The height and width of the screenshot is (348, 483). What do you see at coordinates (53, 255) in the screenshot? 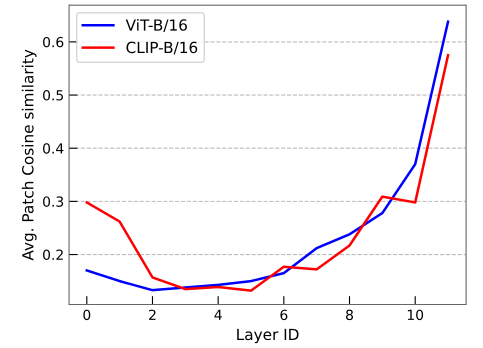
I see `y-tick-label: 0.2` at bounding box center [53, 255].